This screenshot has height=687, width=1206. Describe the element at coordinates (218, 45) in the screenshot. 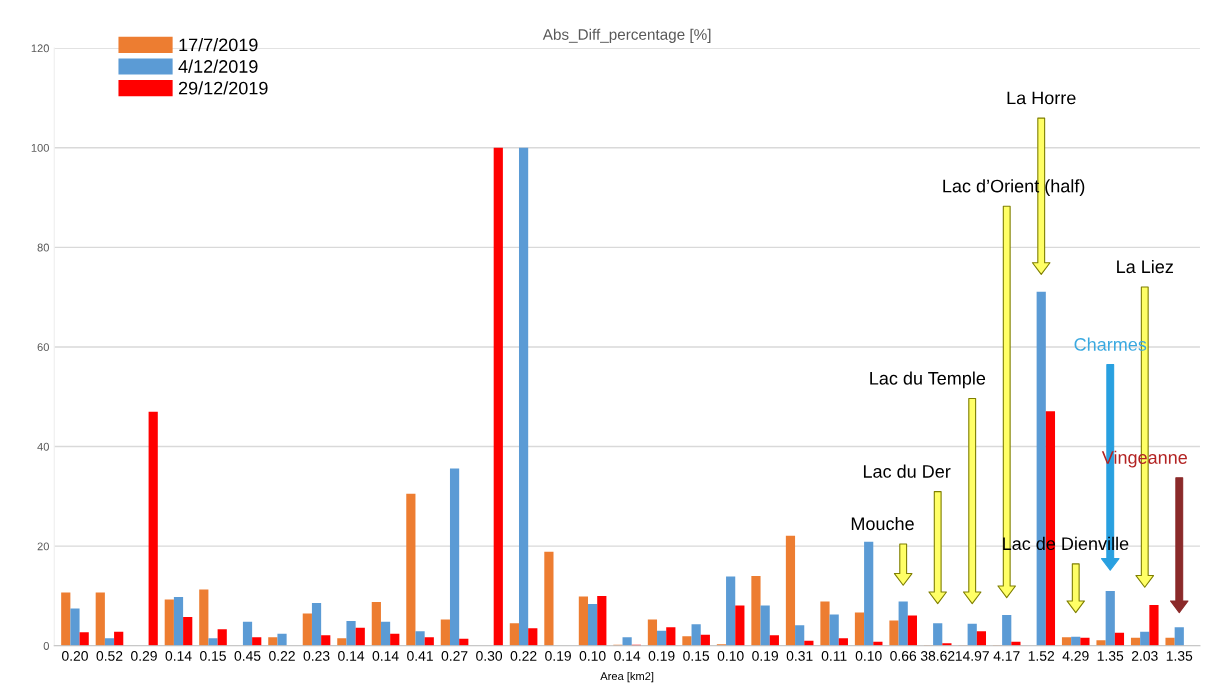

I see `legend-label: 17/7/2019` at that location.